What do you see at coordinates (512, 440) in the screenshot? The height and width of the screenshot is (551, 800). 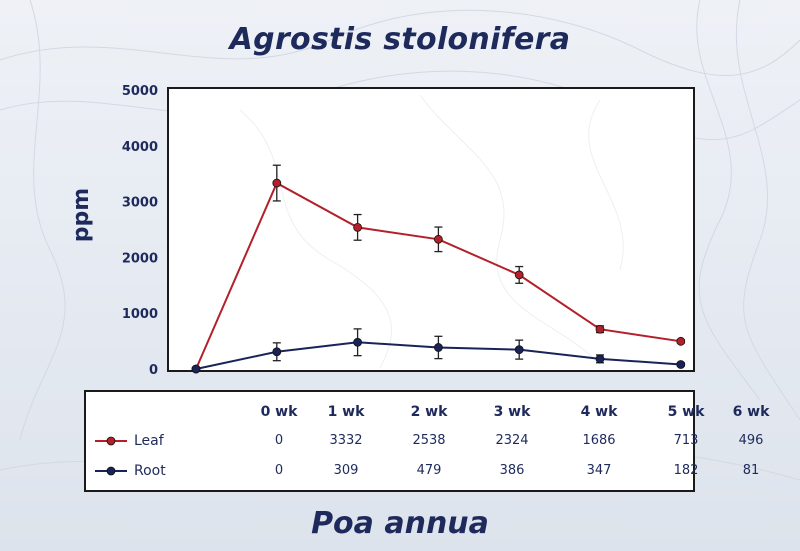 I see `table-cell: 2324` at bounding box center [512, 440].